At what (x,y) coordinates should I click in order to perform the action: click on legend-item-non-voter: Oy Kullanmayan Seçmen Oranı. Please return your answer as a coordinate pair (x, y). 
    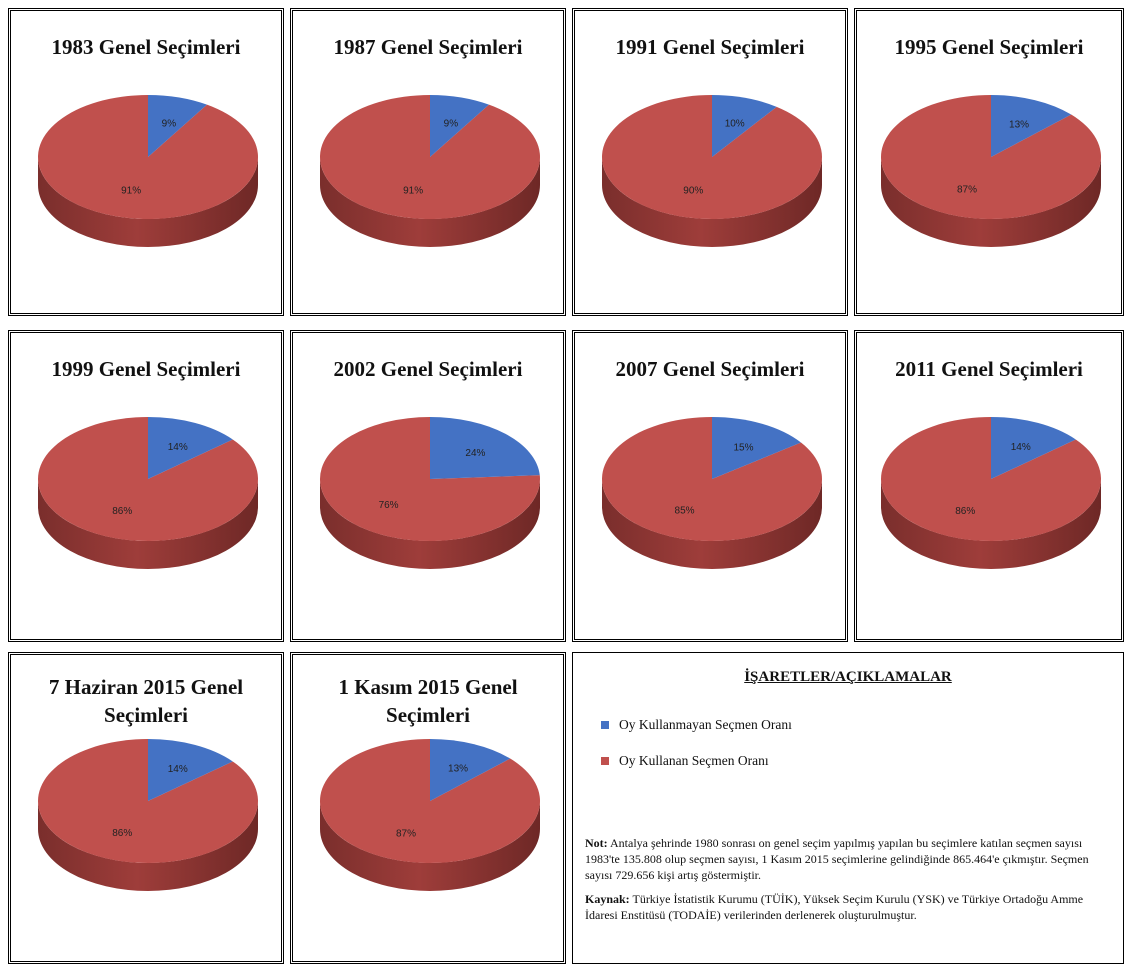
    Looking at the image, I should click on (696, 725).